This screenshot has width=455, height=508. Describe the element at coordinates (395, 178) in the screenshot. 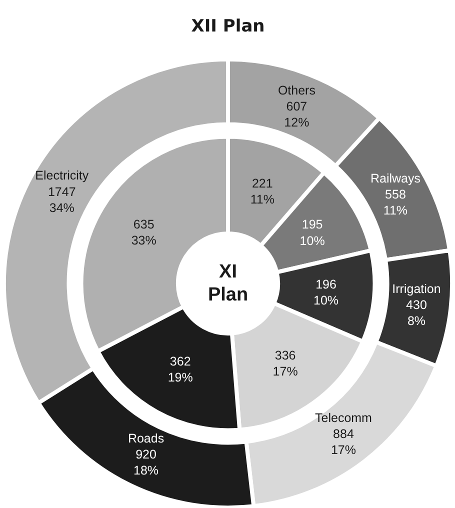

I see `slice-label: Railways` at that location.